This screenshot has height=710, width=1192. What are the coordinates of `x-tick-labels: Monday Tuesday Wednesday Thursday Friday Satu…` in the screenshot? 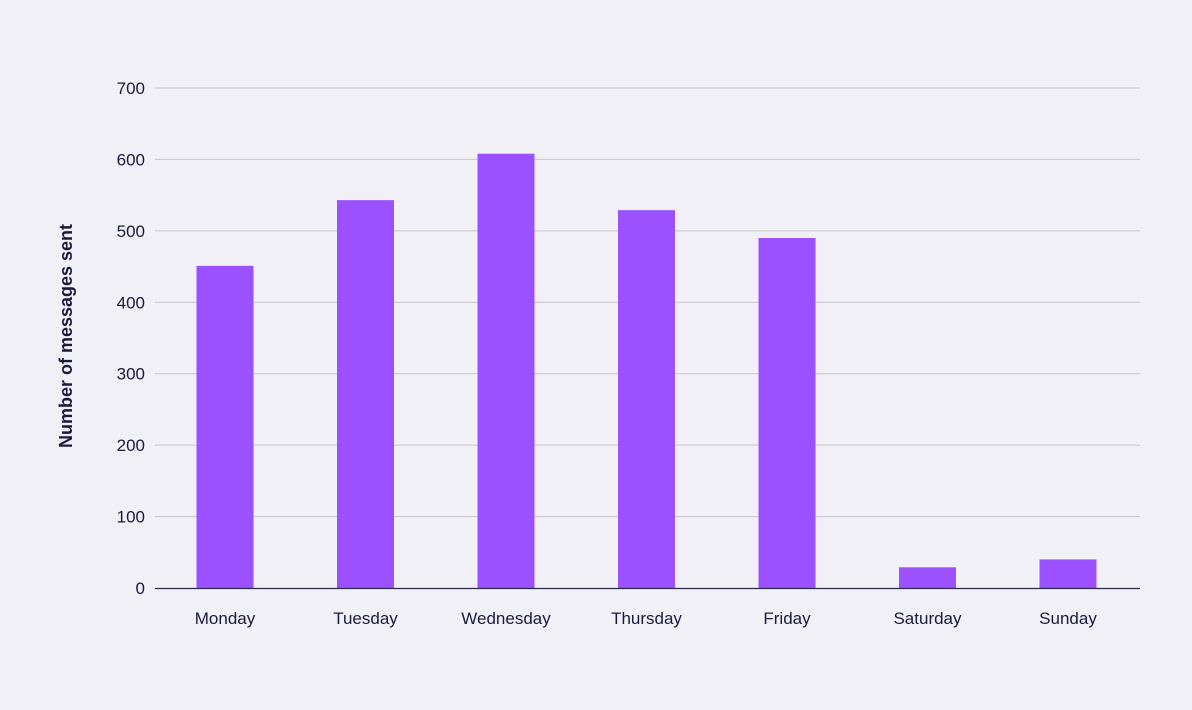 It's located at (646, 618).